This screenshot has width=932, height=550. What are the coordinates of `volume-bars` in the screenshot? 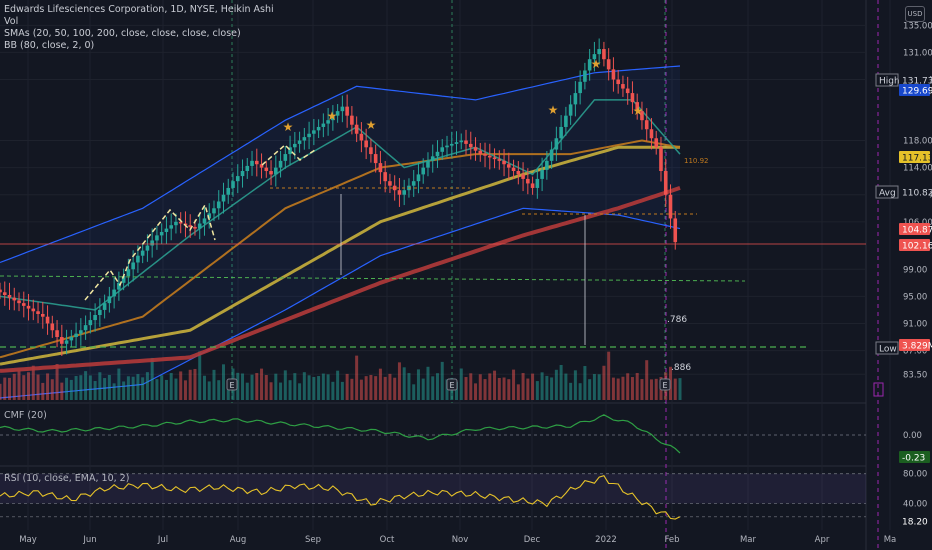 It's located at (341, 375).